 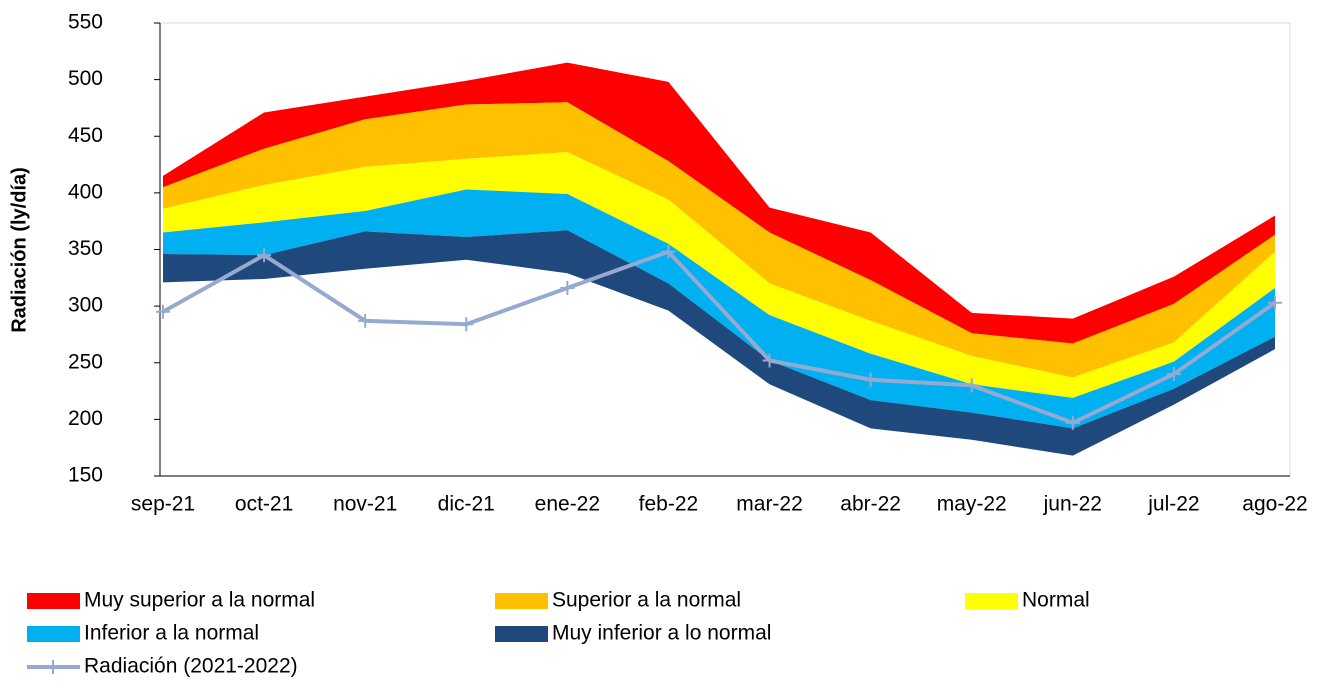 I want to click on y-tick-label: 300, so click(x=85, y=305).